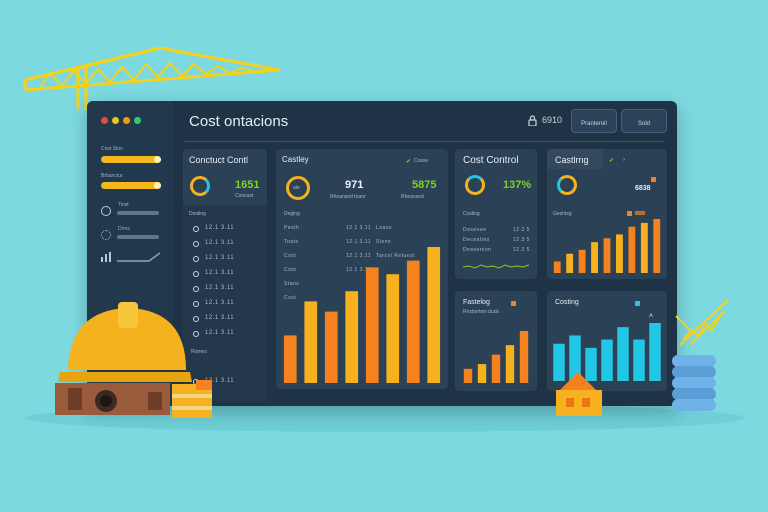  I want to click on section-label: Desting, so click(197, 214).